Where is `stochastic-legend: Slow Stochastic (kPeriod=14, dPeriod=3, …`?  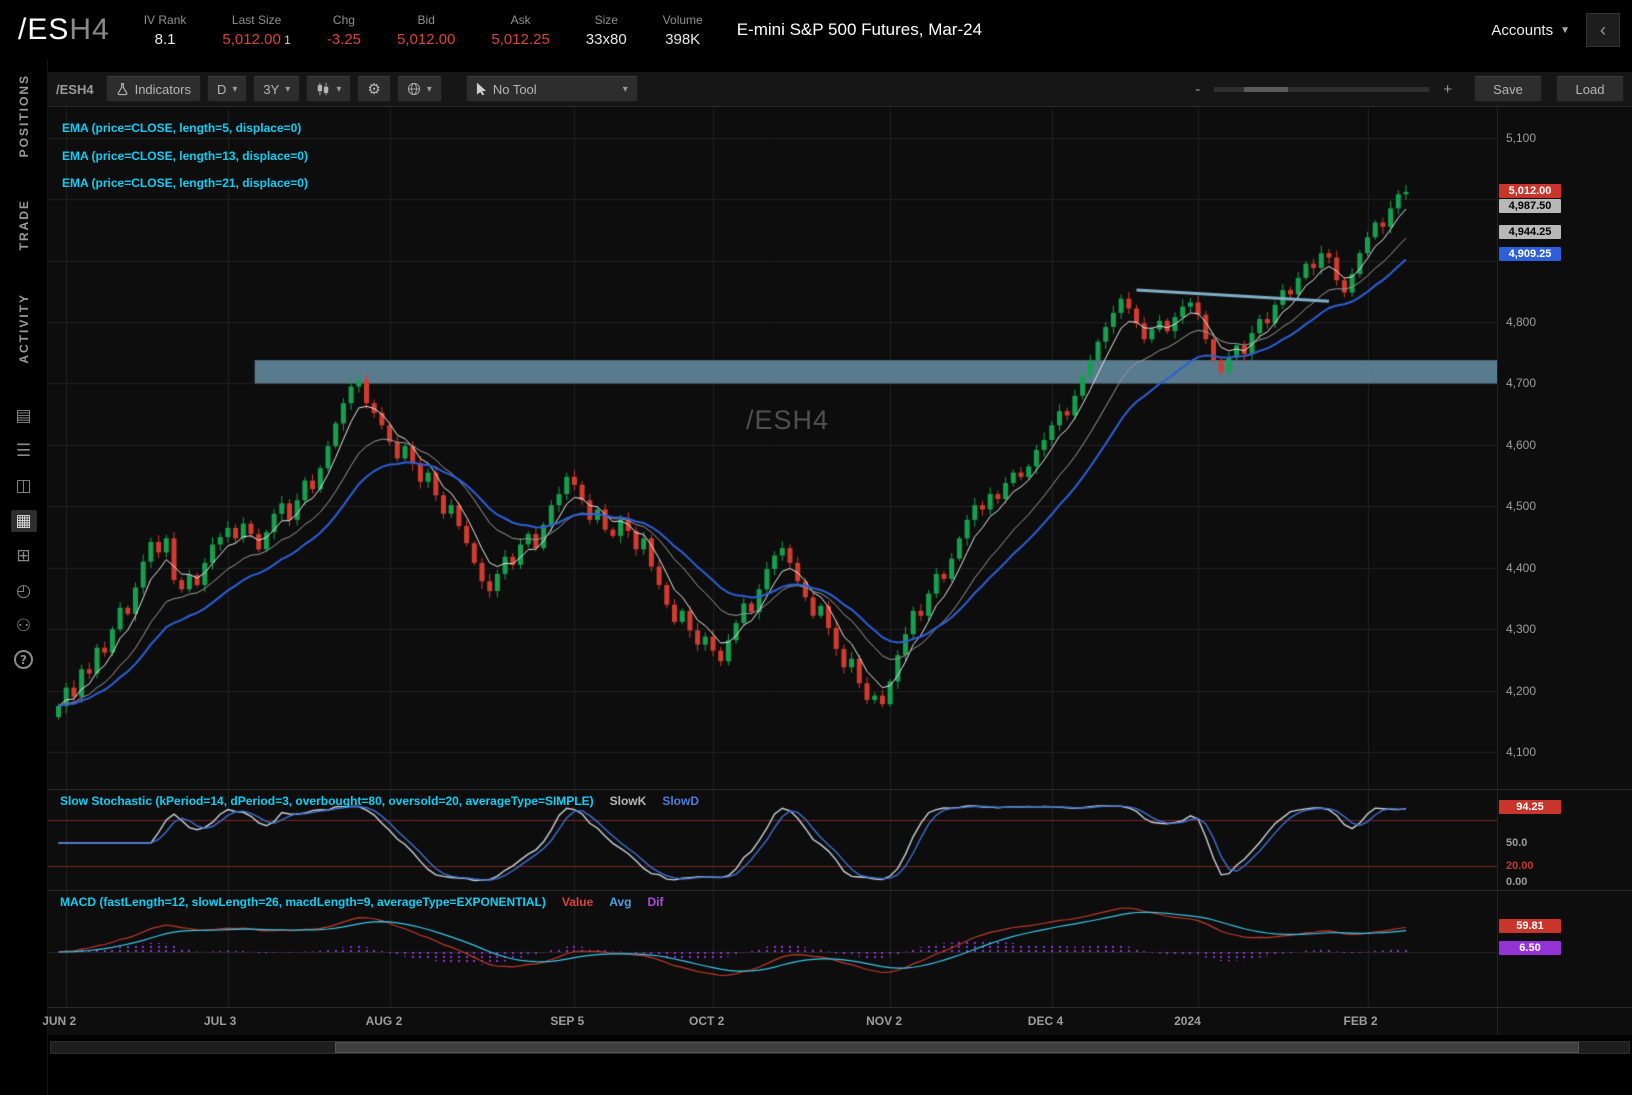
stochastic-legend: Slow Stochastic (kPeriod=14, dPeriod=3, … is located at coordinates (379, 801).